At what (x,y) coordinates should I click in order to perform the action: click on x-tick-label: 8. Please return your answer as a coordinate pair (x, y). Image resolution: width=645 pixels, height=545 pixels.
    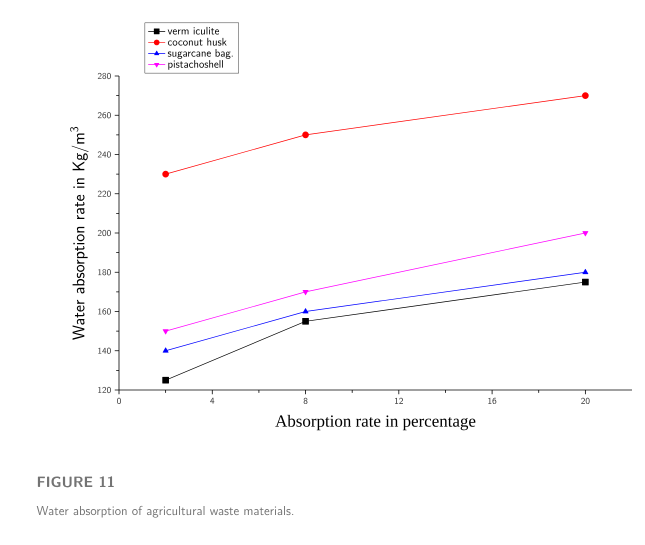
    Looking at the image, I should click on (306, 401).